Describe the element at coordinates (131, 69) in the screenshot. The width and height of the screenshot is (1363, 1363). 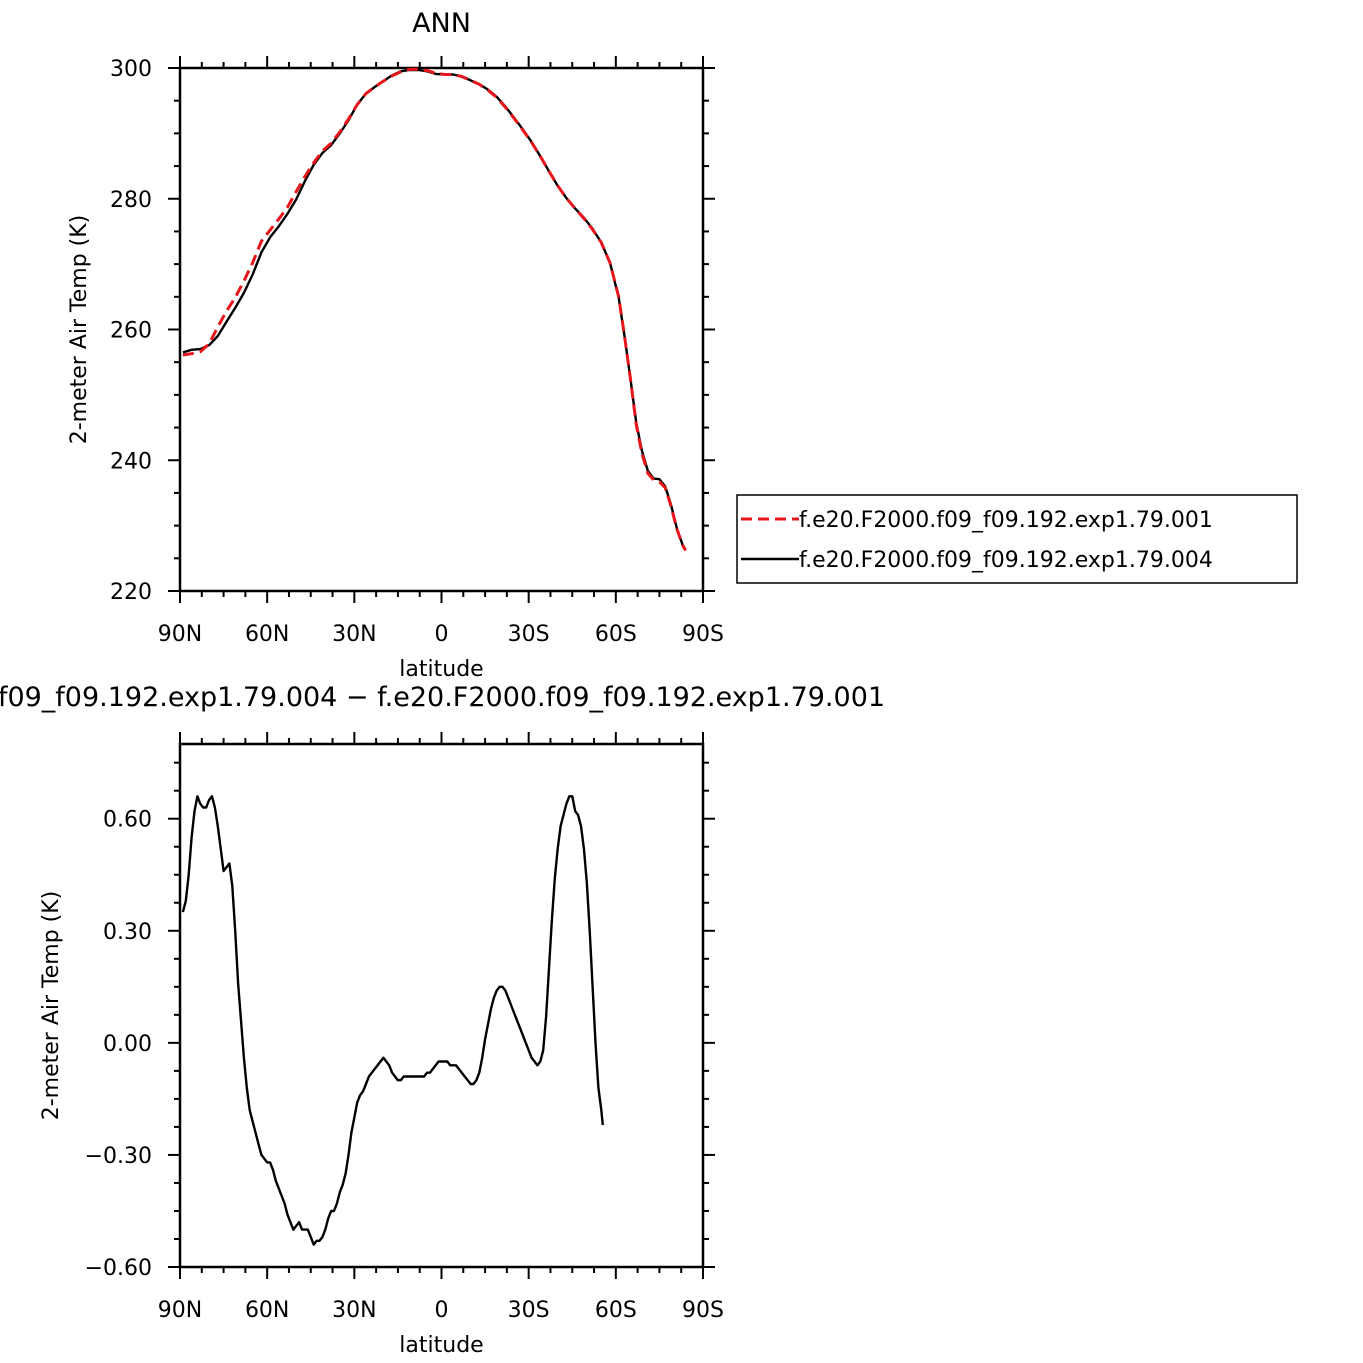
I see `y-tick-label: 300` at that location.